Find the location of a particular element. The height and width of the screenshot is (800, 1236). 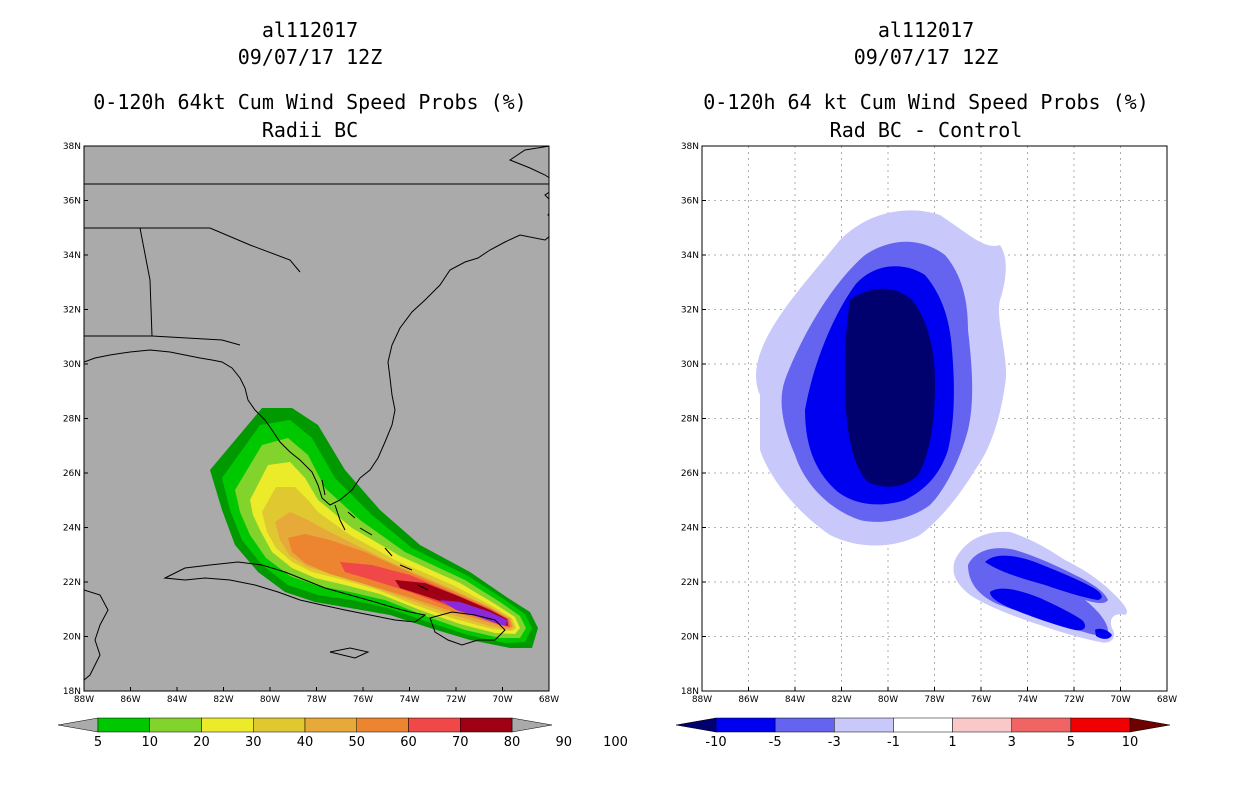

bahamas-islands is located at coordinates (375, 535).